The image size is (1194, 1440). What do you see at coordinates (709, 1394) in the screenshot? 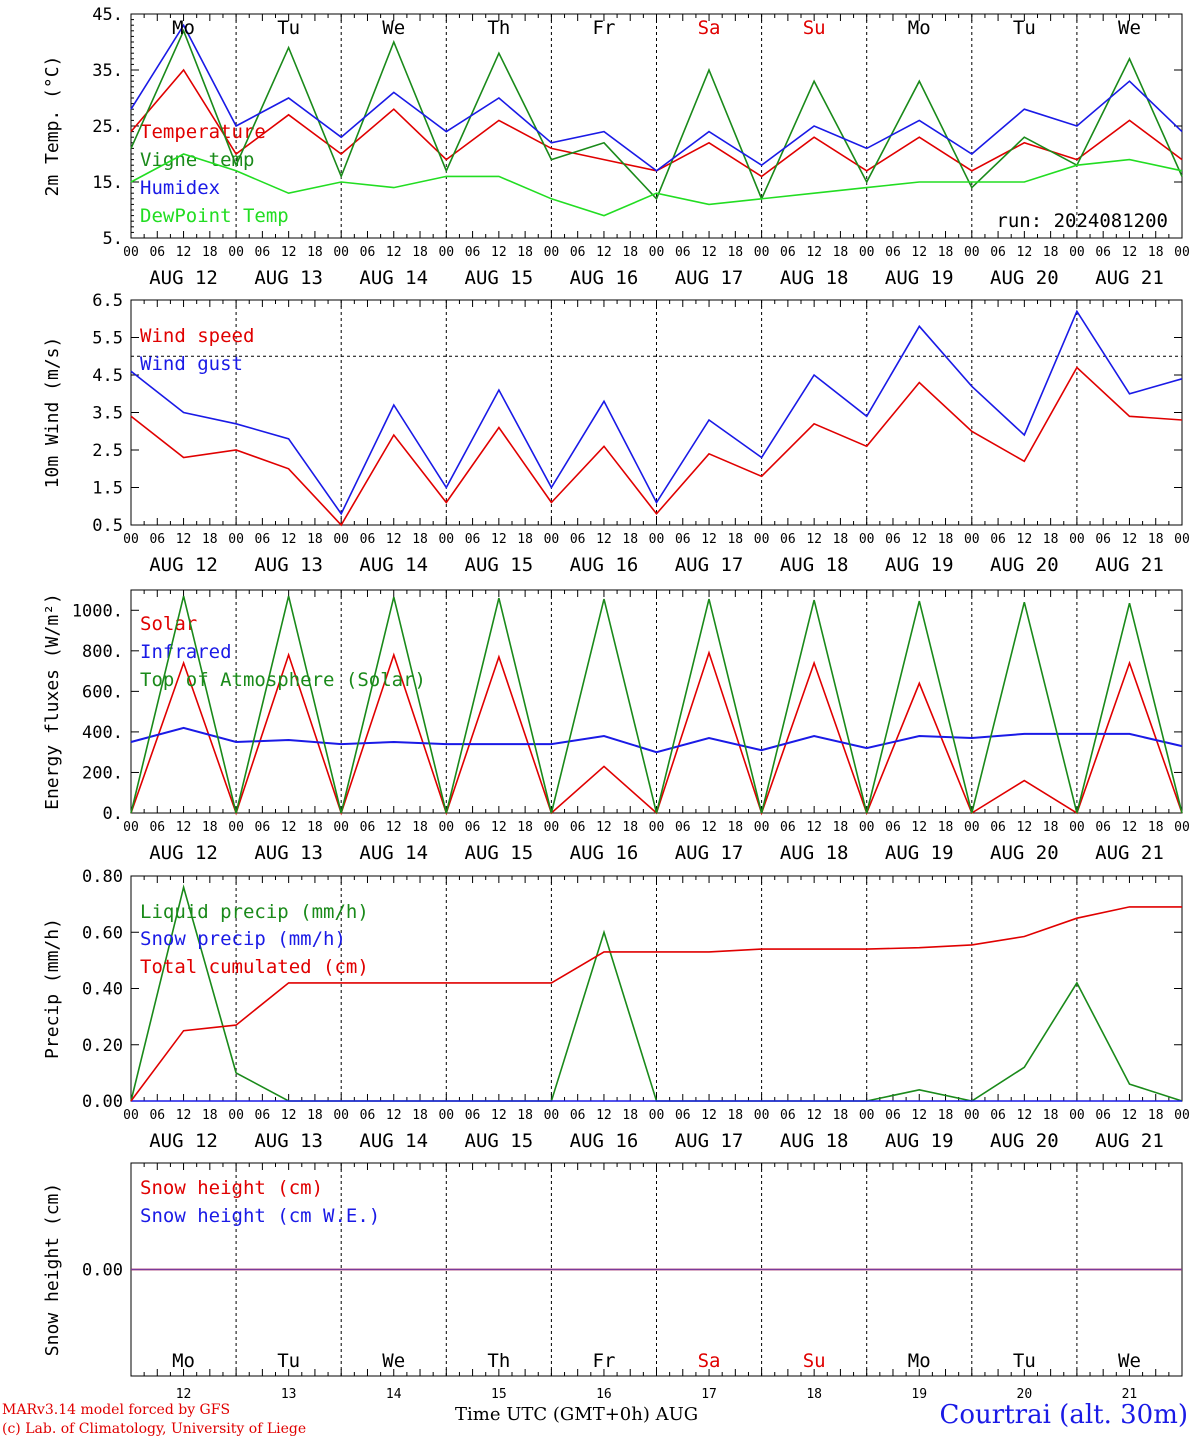
I see `day-number: 17` at bounding box center [709, 1394].